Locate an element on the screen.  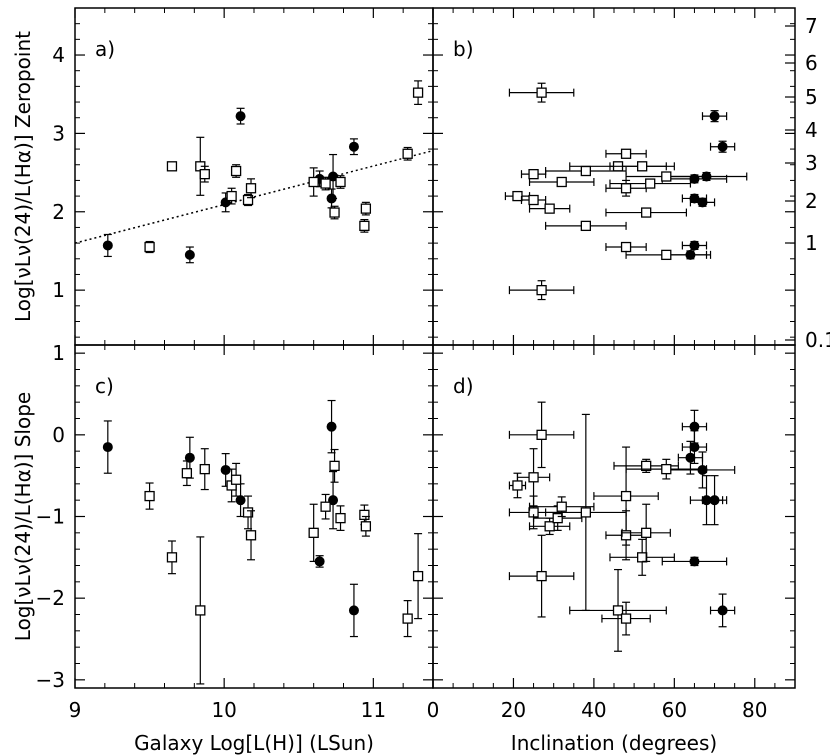
x-tick-label: 10 is located at coordinates (223, 710).